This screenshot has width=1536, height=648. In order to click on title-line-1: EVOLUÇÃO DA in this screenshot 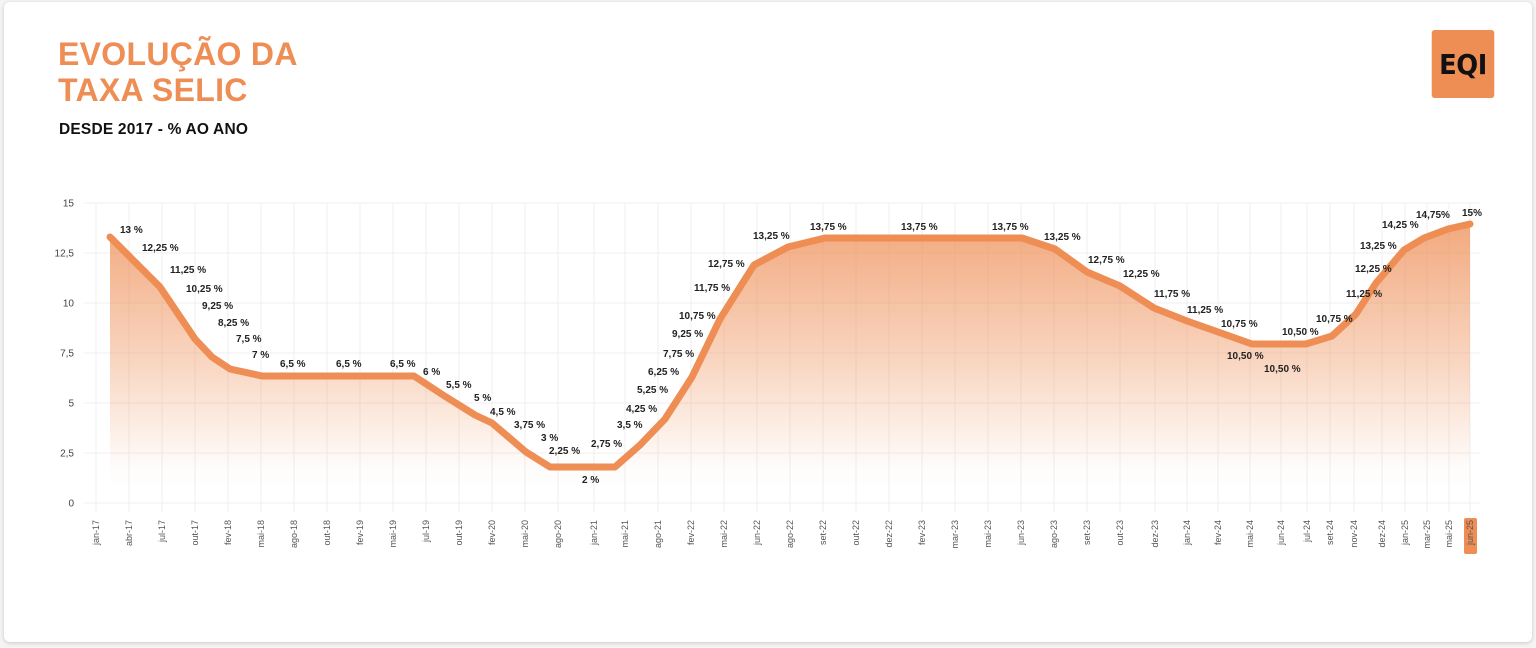, I will do `click(178, 54)`.